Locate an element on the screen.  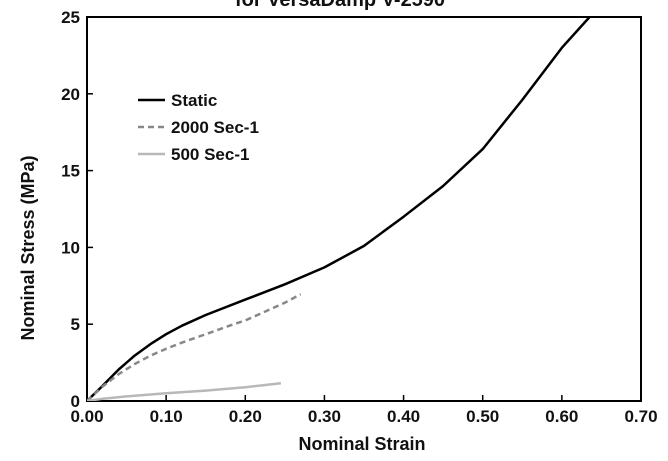
x-tick-label: 0.20 is located at coordinates (245, 416).